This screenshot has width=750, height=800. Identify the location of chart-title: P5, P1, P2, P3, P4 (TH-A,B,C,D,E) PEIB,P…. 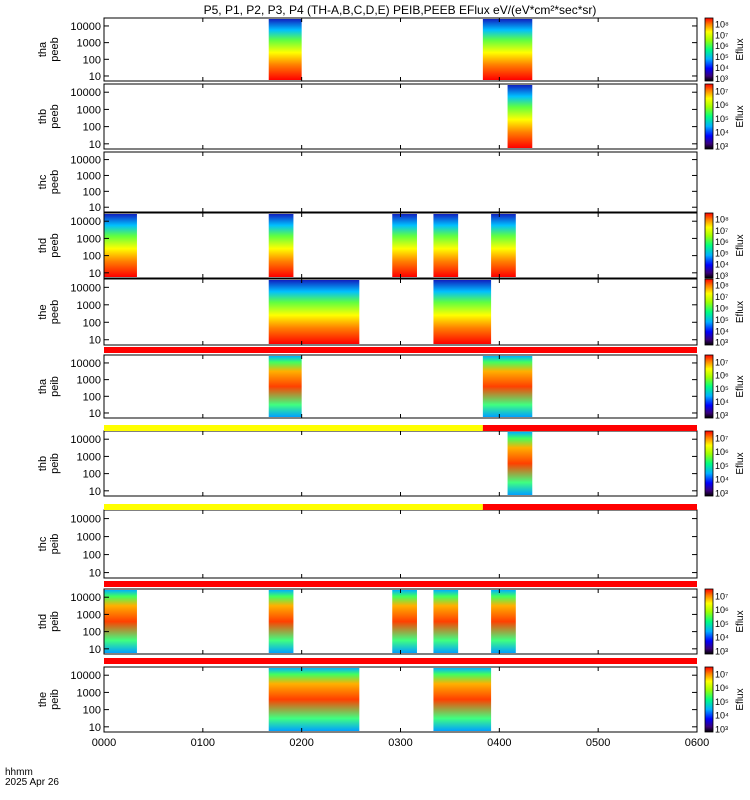
(400, 10).